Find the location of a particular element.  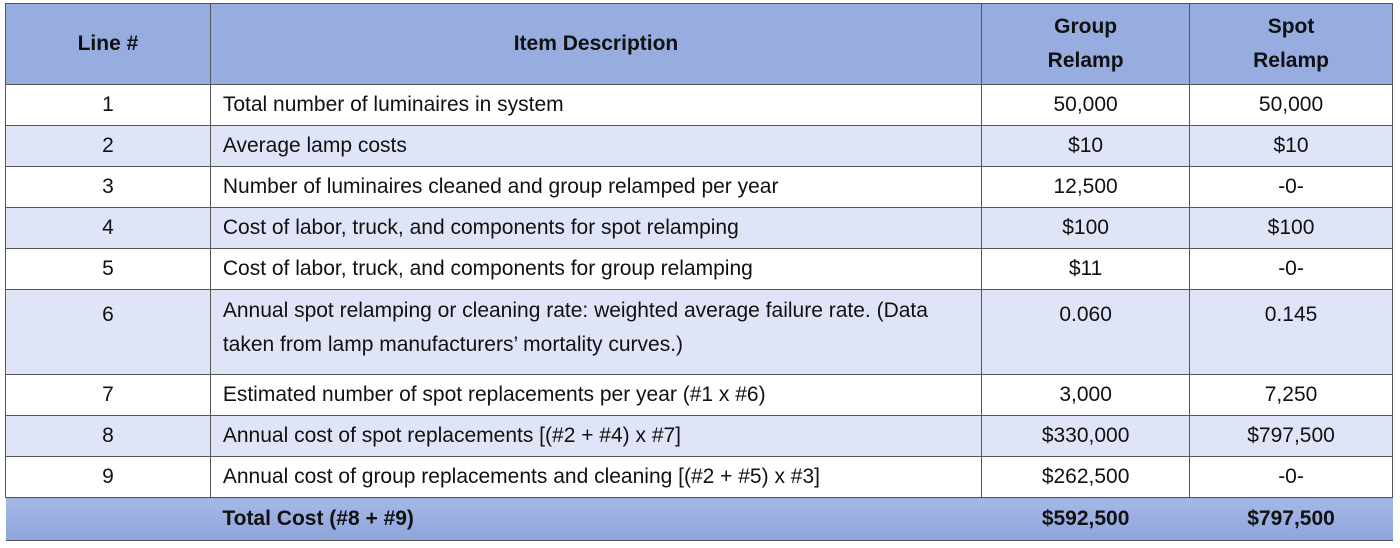

table-cell: 6 is located at coordinates (108, 332).